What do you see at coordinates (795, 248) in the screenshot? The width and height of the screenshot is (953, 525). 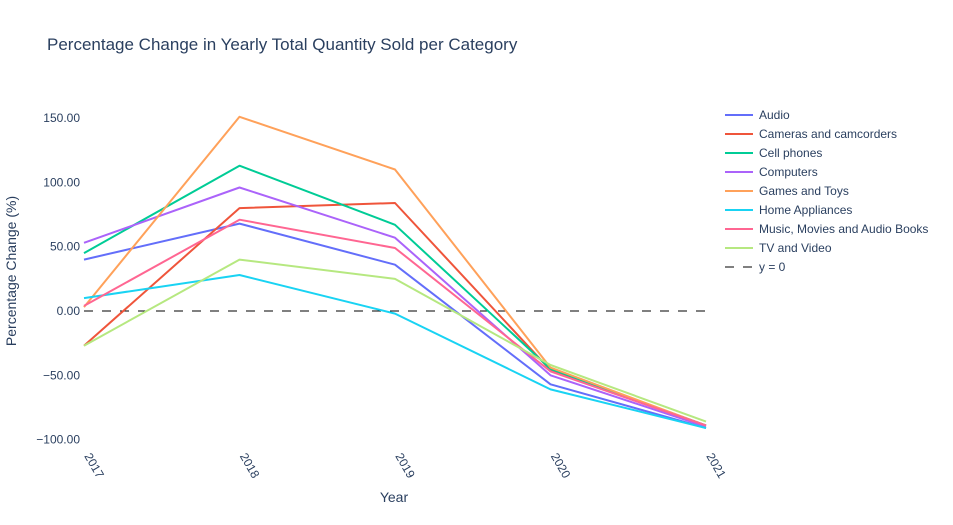 I see `legend-label: TV and Video` at bounding box center [795, 248].